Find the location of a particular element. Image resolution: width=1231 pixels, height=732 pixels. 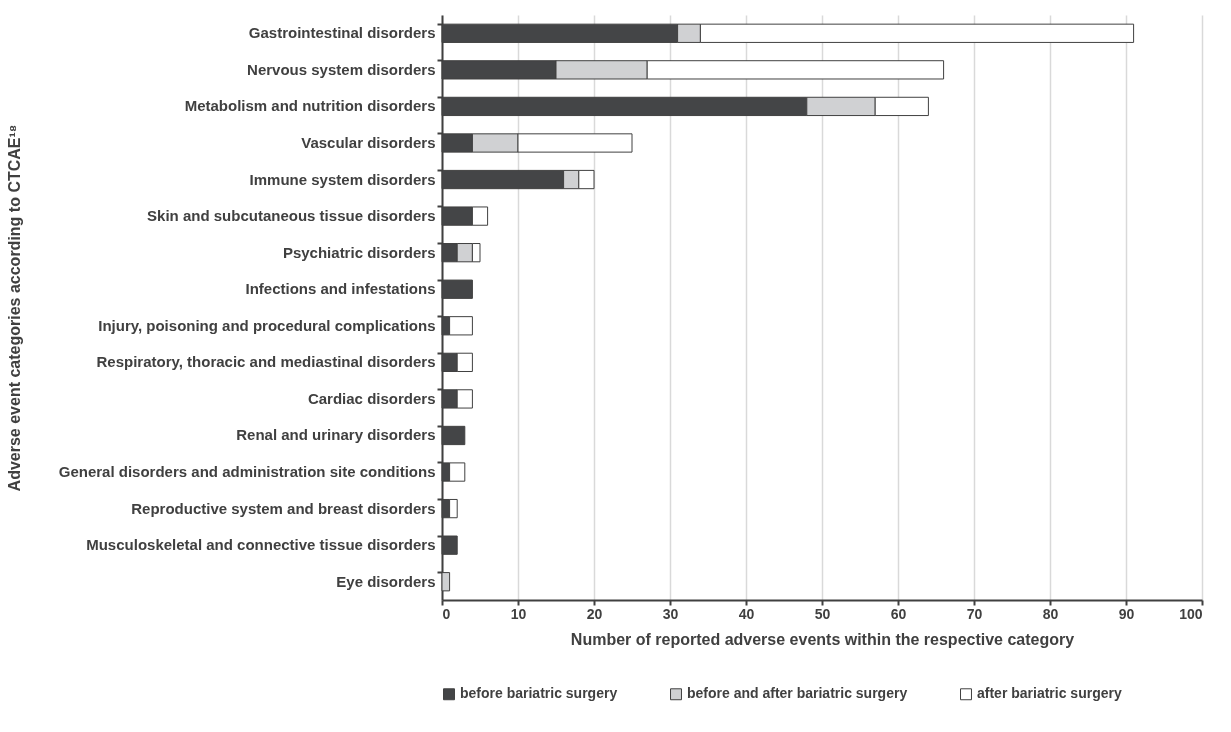

x-axis-title: Number of reported adverse events within the respective category is located at coordinates (822, 639).